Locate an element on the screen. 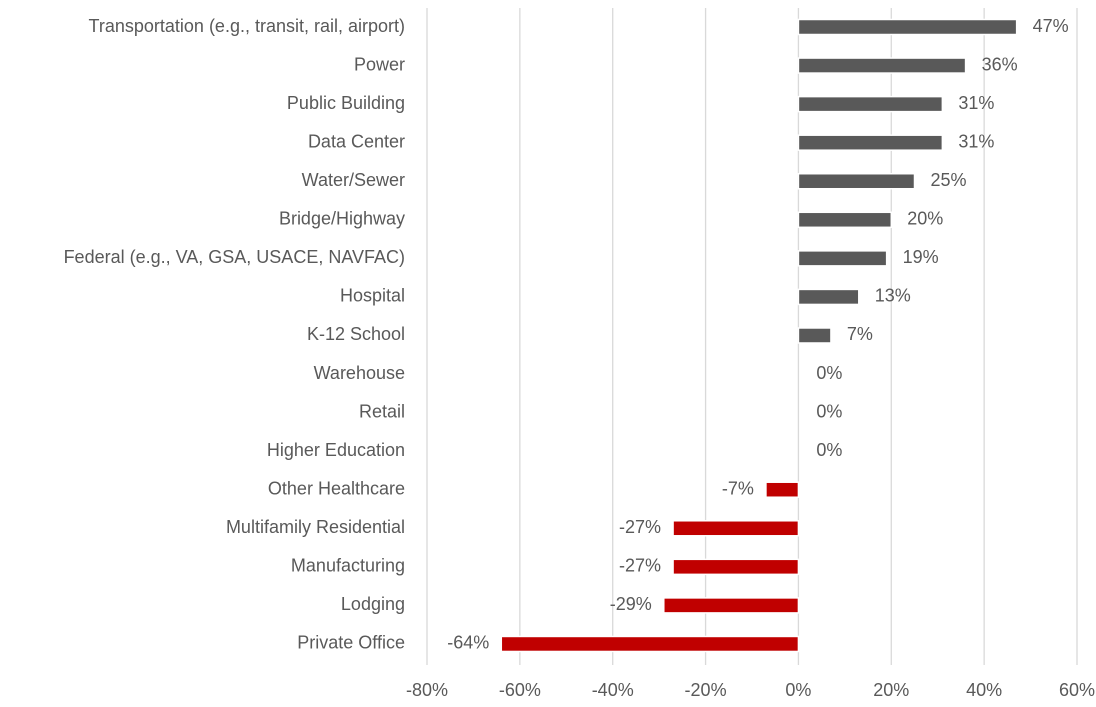 Image resolution: width=1096 pixels, height=707 pixels. x-tick-label: -60% is located at coordinates (520, 690).